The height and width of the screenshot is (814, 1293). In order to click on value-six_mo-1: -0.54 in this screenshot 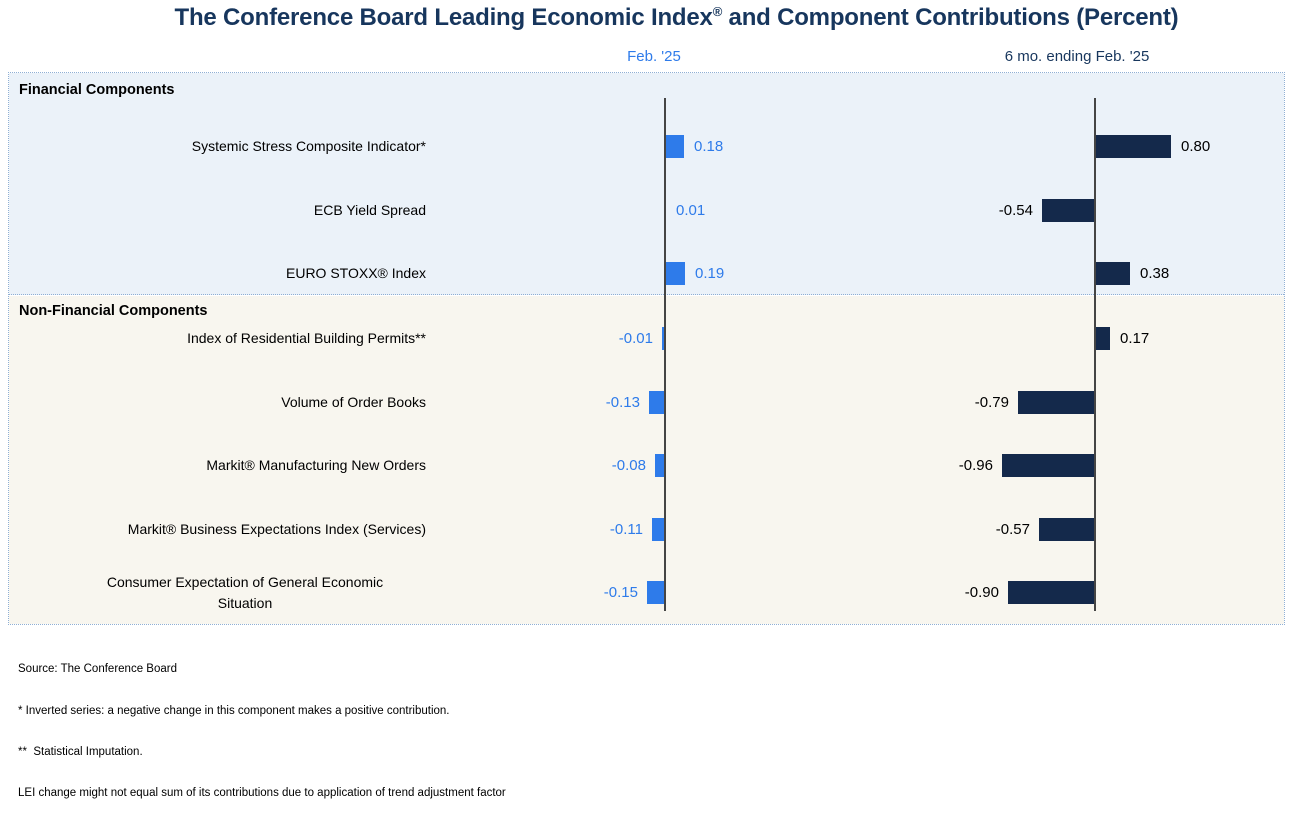, I will do `click(1015, 210)`.